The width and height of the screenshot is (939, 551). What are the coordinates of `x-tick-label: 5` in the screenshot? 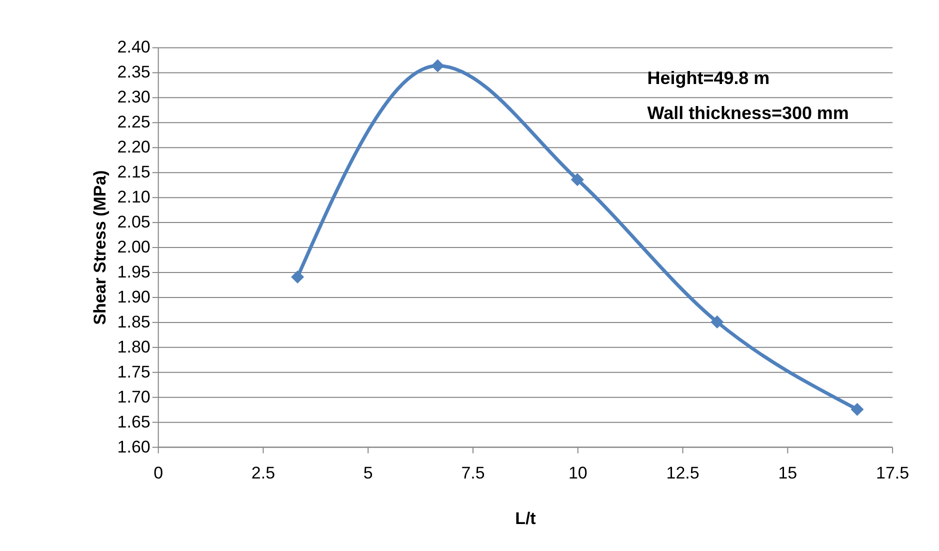 It's located at (368, 472).